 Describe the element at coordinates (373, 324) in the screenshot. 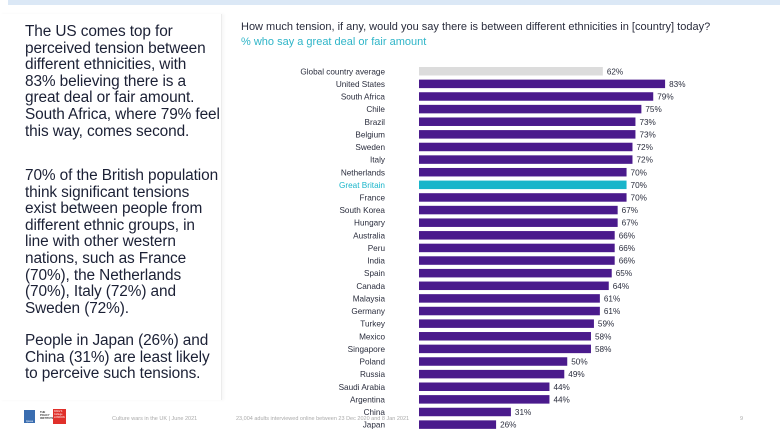

I see `category-label: Turkey` at that location.